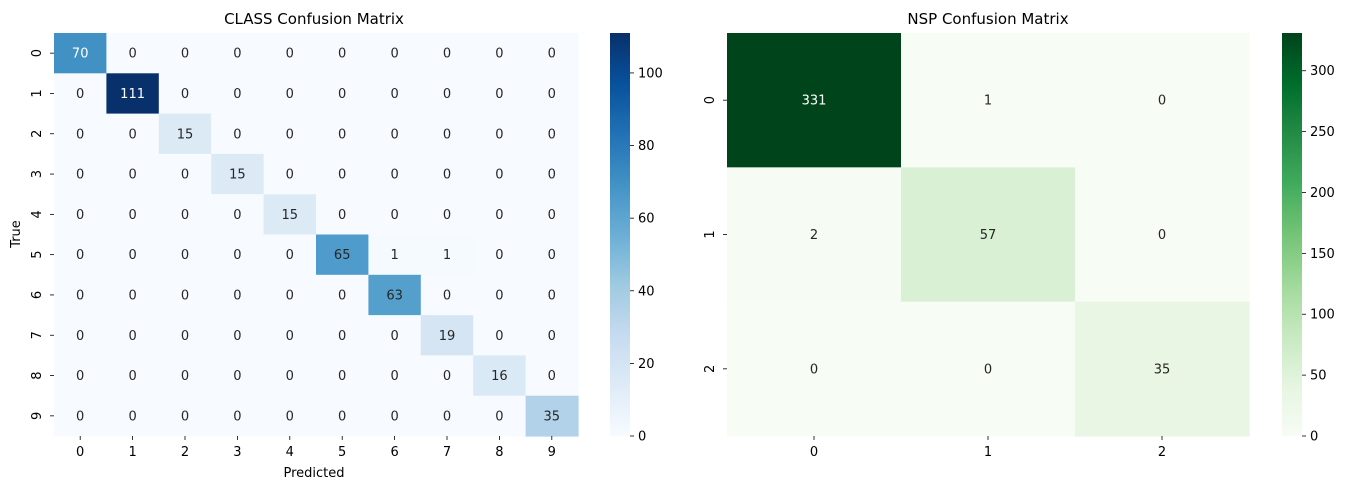  Describe the element at coordinates (237, 452) in the screenshot. I see `class-x-tick-label-3: 3` at that location.